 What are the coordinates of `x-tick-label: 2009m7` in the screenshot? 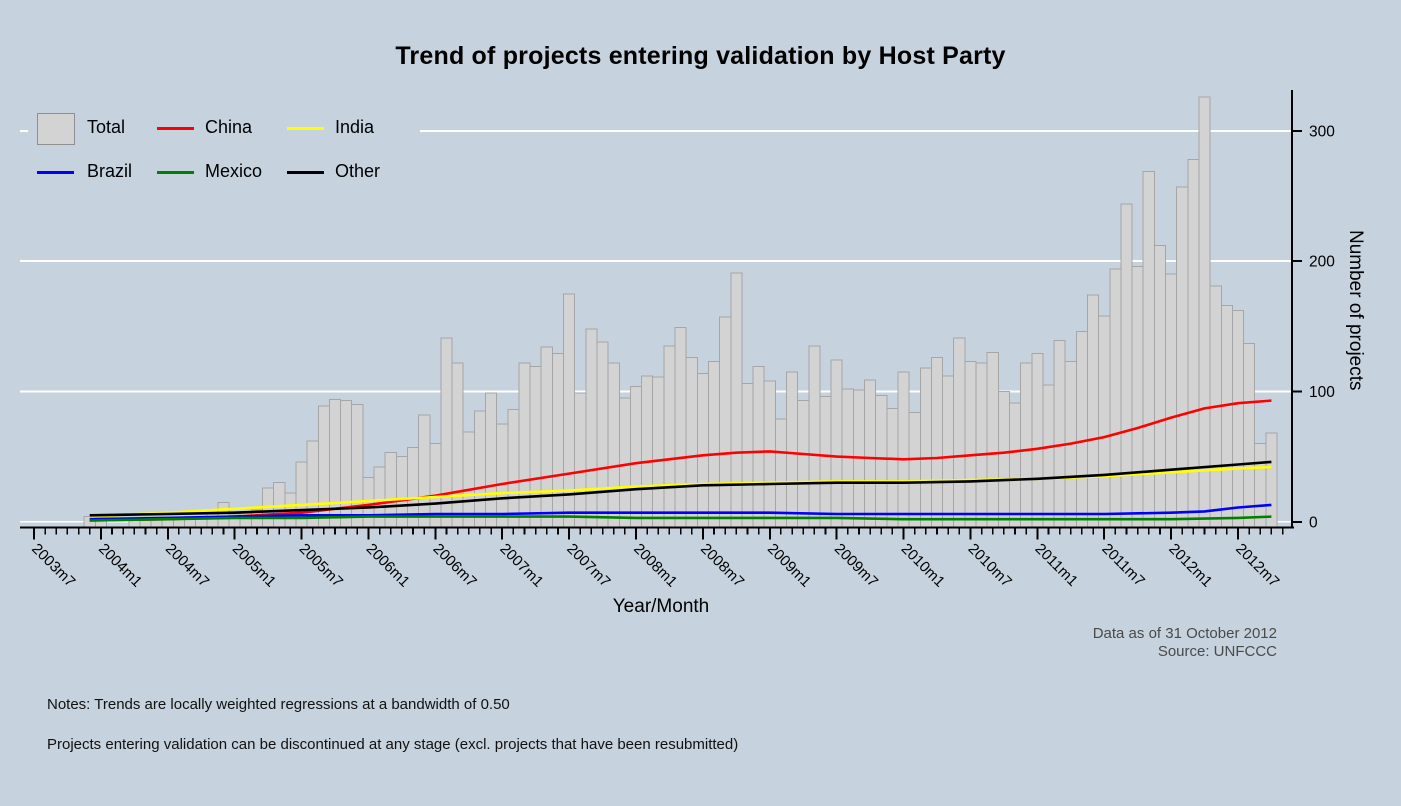 It's located at (856, 565).